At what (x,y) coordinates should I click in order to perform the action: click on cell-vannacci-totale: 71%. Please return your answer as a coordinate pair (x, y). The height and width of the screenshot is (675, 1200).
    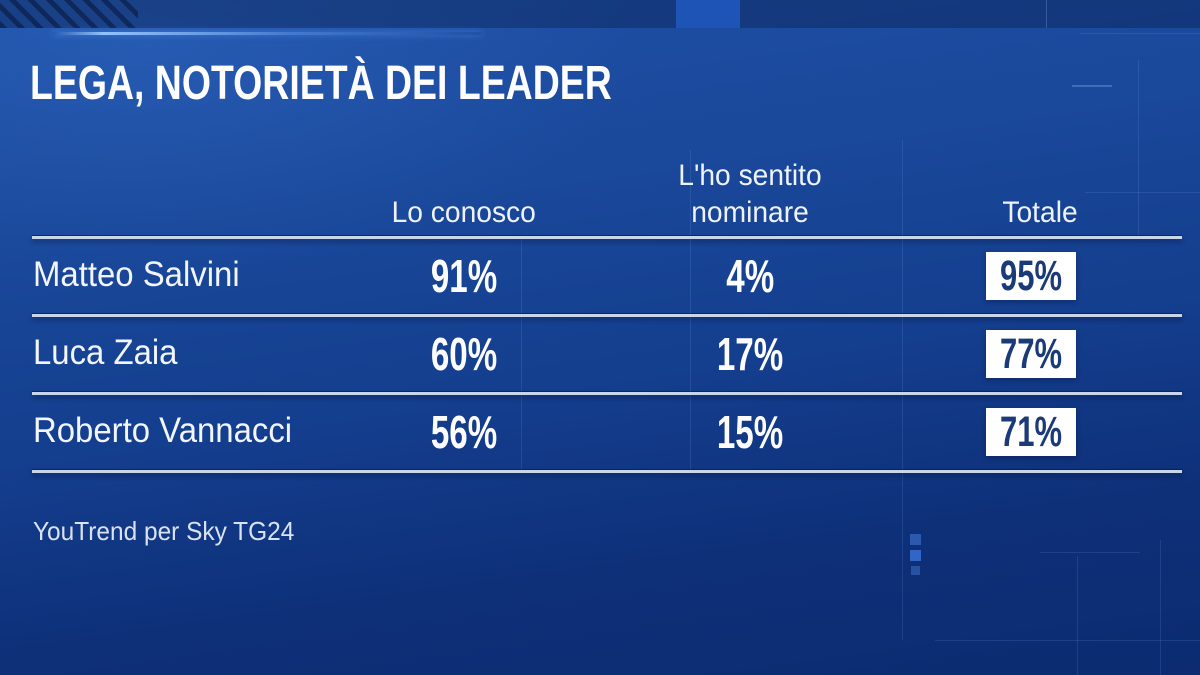
    Looking at the image, I should click on (1031, 432).